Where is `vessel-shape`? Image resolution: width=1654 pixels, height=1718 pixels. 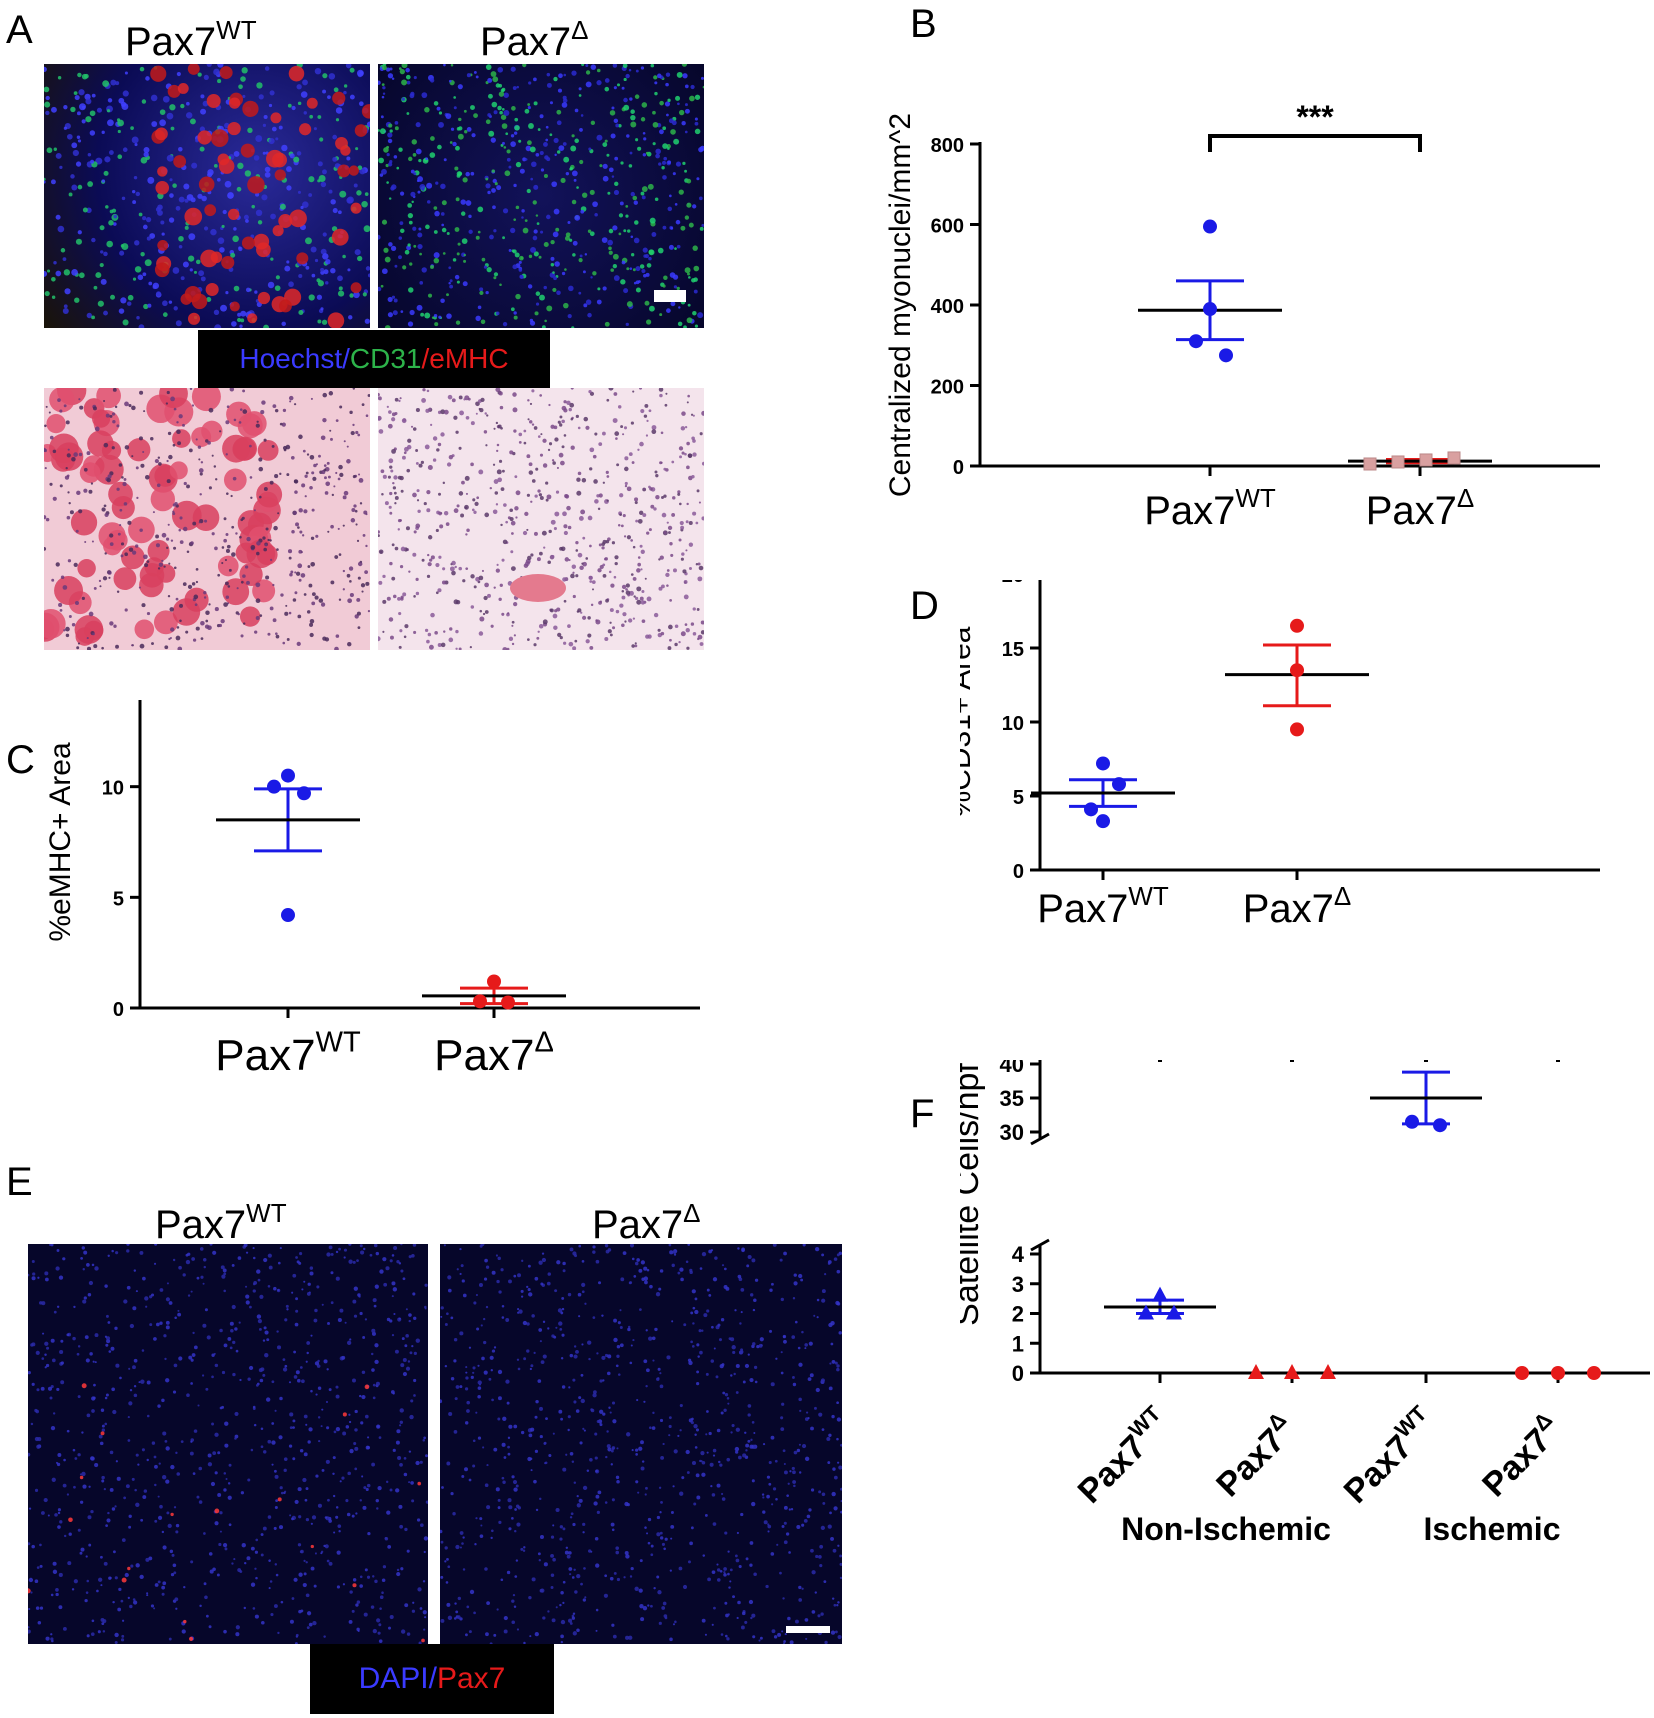
vessel-shape is located at coordinates (538, 588).